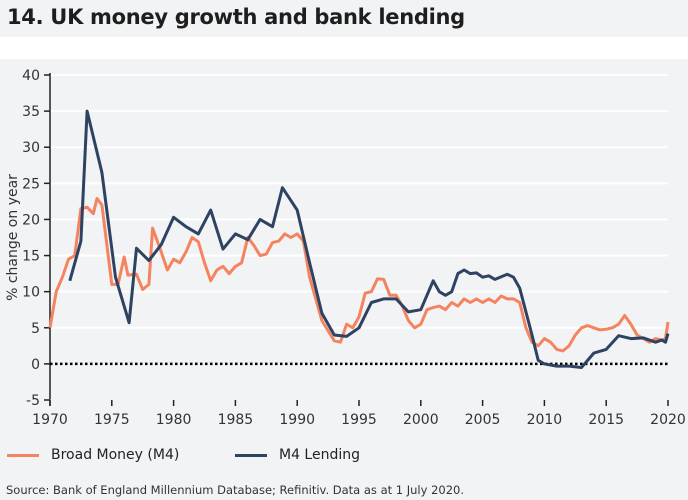  I want to click on legend-label: M4 Lending, so click(320, 455).